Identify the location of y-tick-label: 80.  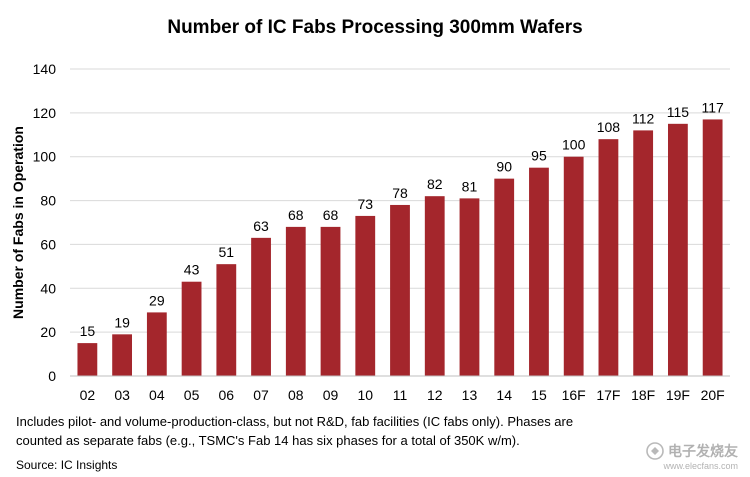
(48, 201).